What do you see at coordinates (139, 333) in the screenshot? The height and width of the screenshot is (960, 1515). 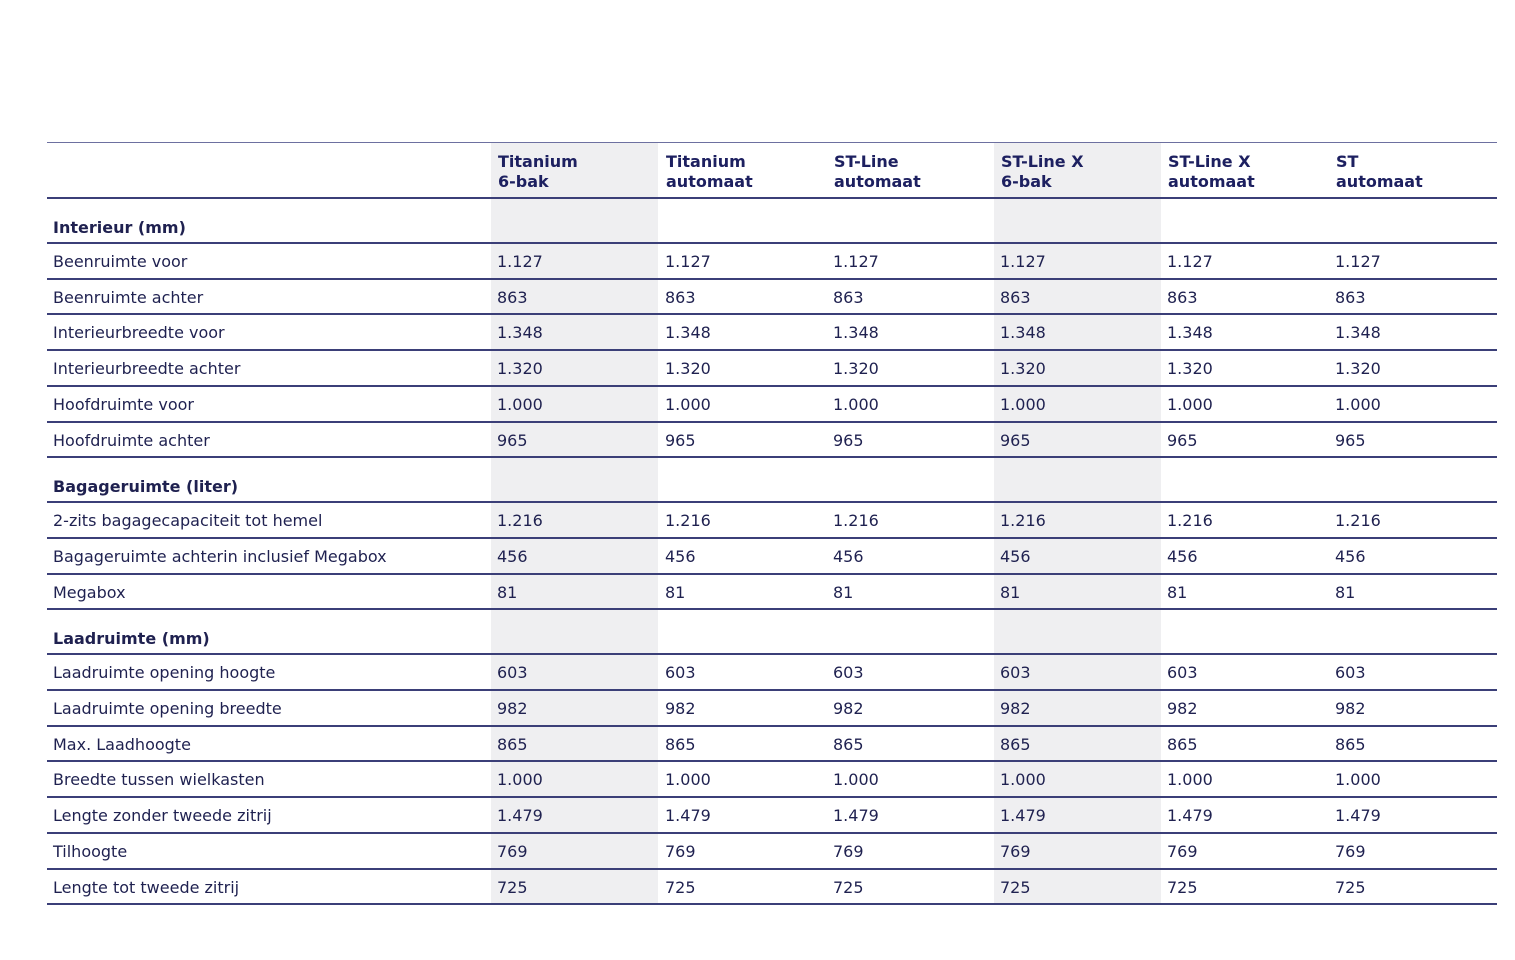 I see `row-label: Interieurbreedte voor` at bounding box center [139, 333].